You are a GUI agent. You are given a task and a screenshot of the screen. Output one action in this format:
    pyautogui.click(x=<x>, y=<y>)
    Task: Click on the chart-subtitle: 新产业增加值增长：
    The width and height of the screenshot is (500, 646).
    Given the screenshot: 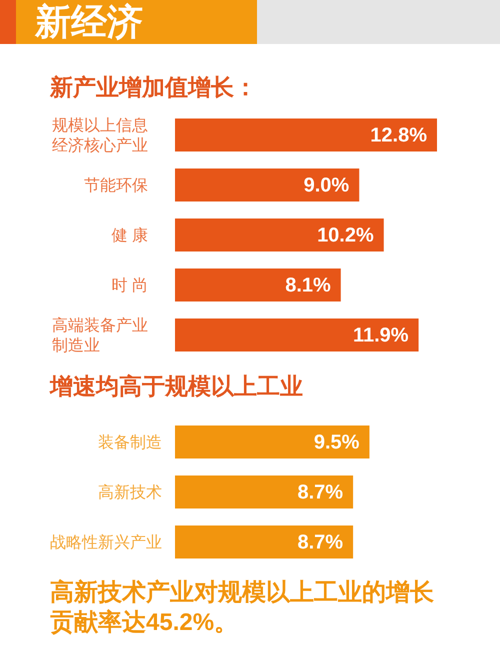 What is the action you would take?
    pyautogui.click(x=153, y=87)
    